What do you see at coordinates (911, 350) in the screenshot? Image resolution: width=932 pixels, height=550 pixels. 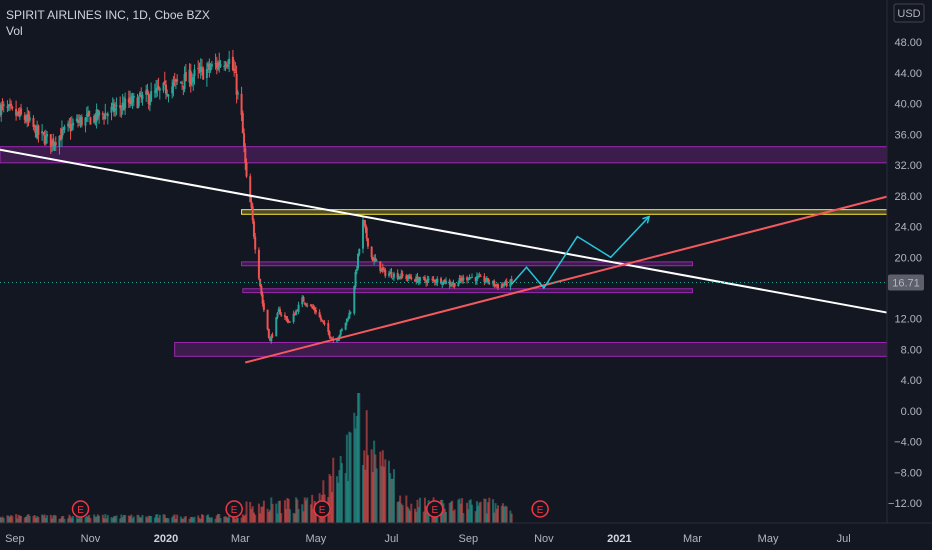 I see `price-tick-label: 8.00` at bounding box center [911, 350].